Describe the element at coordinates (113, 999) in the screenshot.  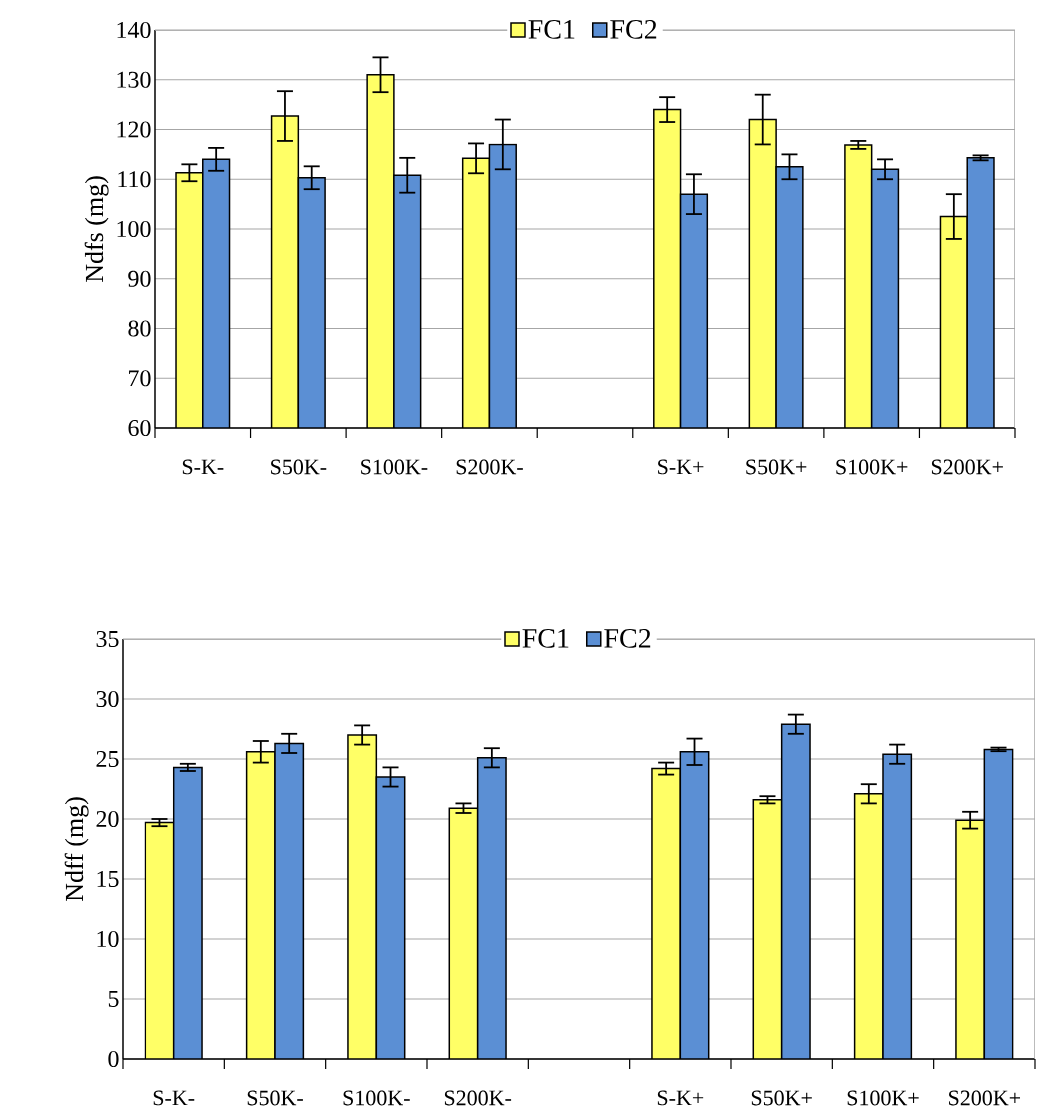
I see `y-tick-label: 5` at that location.